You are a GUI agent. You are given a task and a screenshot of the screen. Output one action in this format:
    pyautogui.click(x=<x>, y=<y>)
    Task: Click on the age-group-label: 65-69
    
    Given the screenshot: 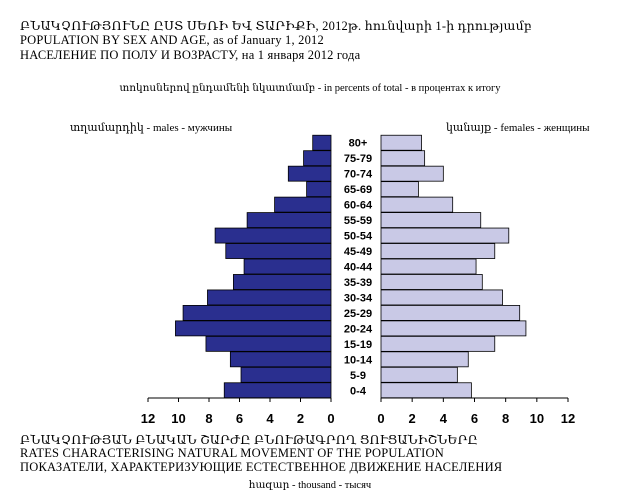 What is the action you would take?
    pyautogui.click(x=358, y=190)
    